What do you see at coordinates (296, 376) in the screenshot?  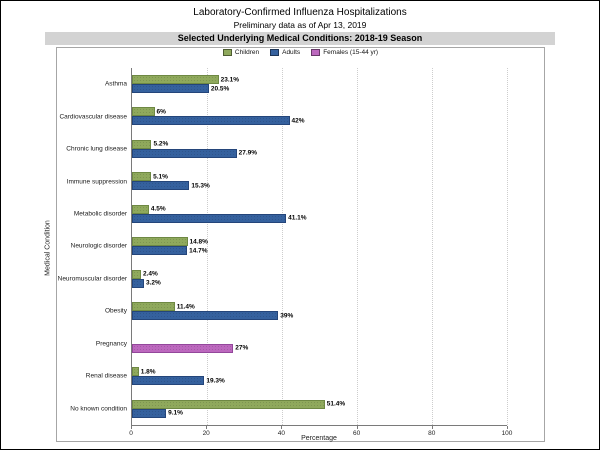 I see `row-renal-disease: Renal disease 1.8% 19.3%` at bounding box center [296, 376].